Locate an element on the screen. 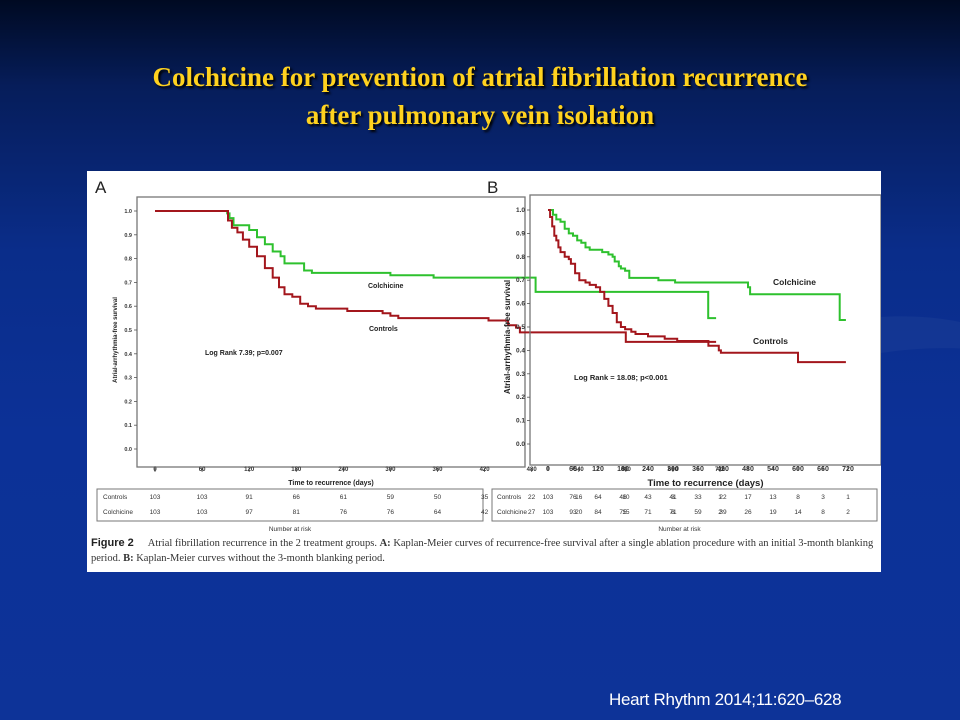 This screenshot has width=960, height=720. x-tick-label: 60 is located at coordinates (573, 469).